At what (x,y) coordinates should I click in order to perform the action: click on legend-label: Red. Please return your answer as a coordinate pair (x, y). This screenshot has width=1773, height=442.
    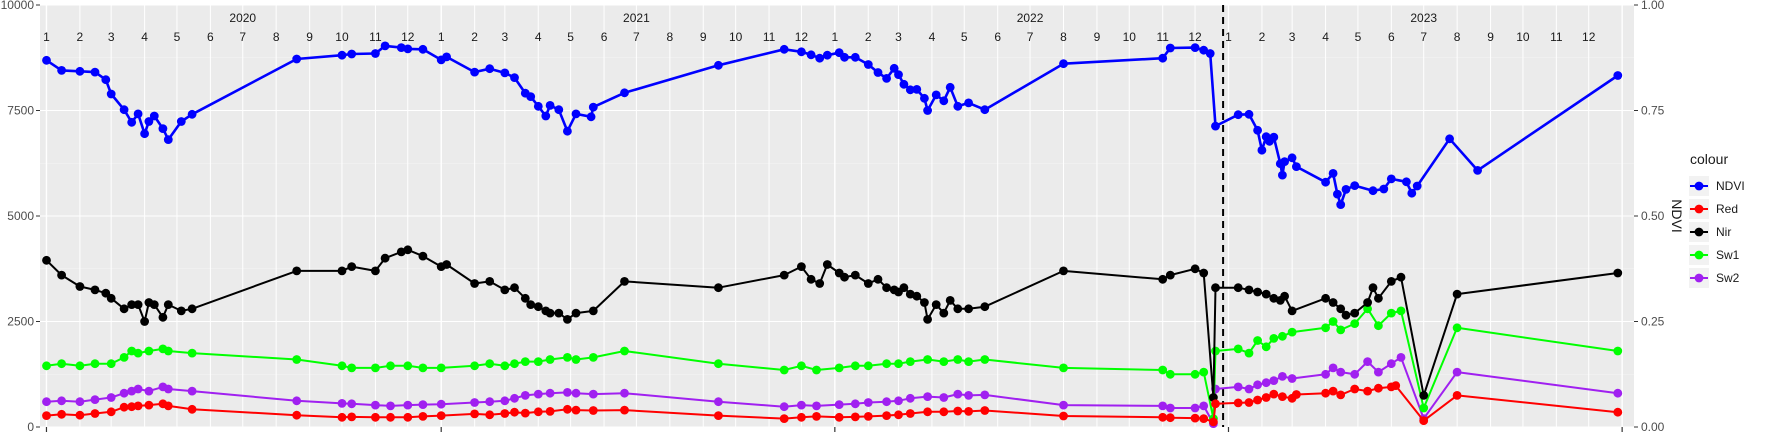
    Looking at the image, I should click on (1727, 209).